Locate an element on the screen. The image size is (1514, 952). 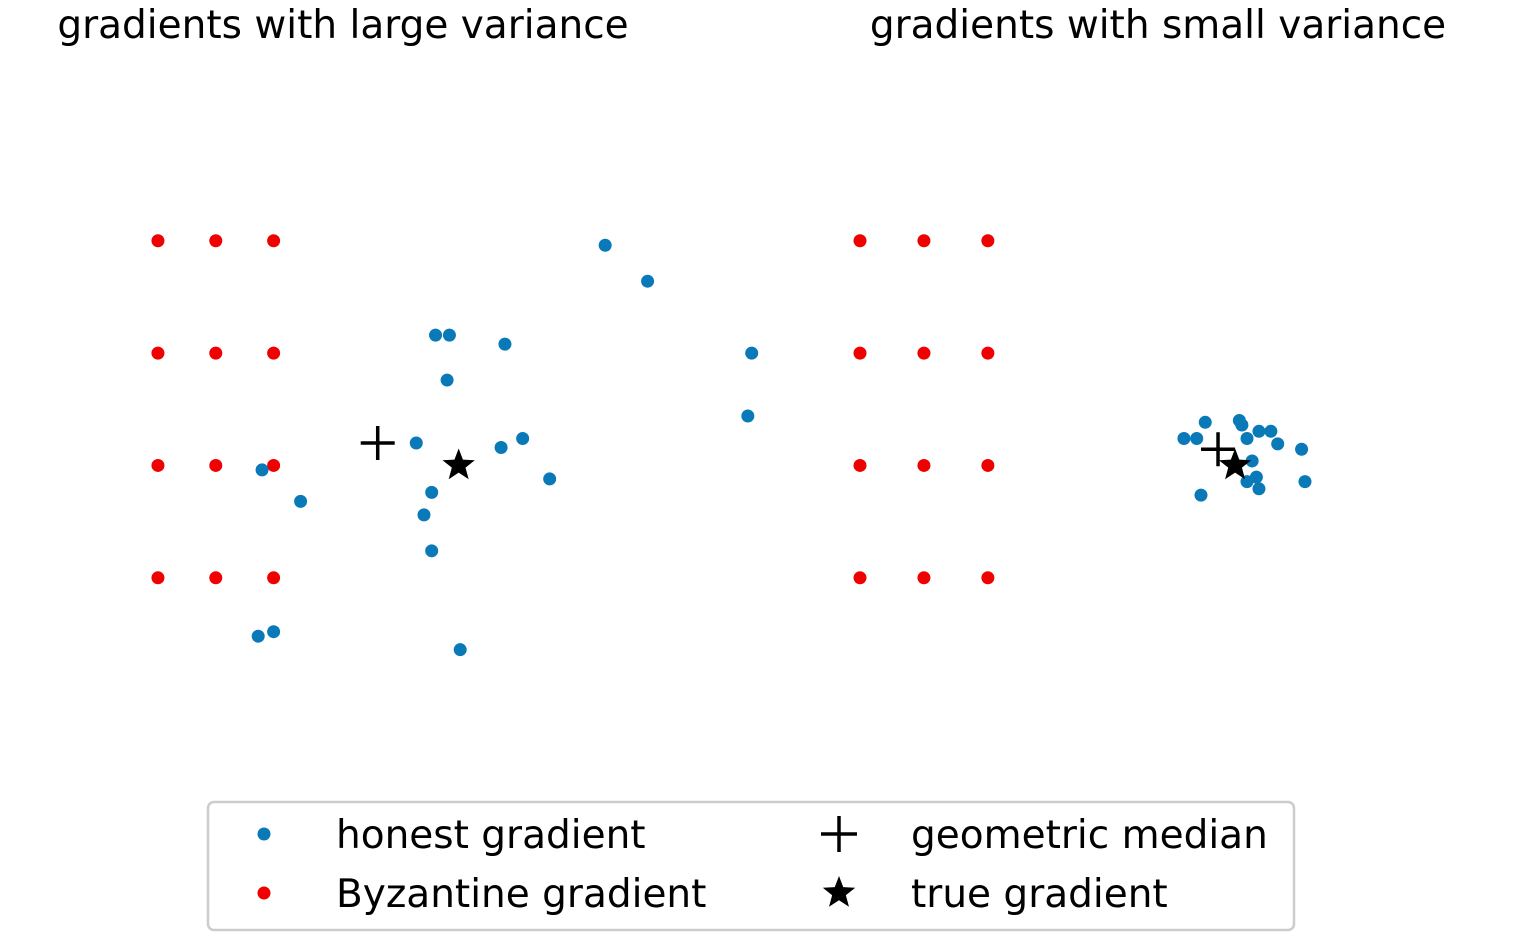
title-small-variance: gradients with small variance is located at coordinates (1158, 25).